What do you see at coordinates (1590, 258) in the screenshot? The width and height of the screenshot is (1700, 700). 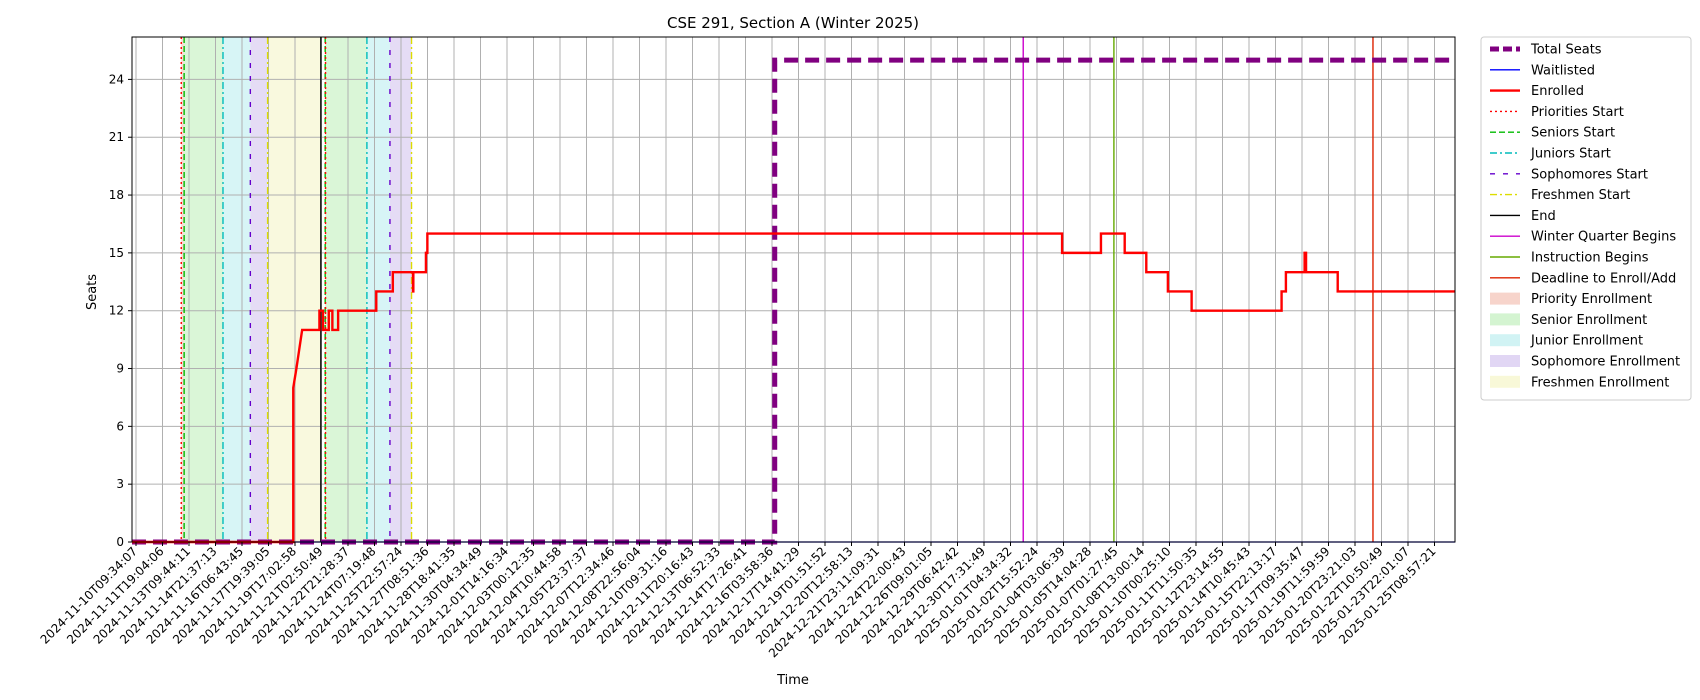 I see `legend-label: Instruction Begins` at bounding box center [1590, 258].